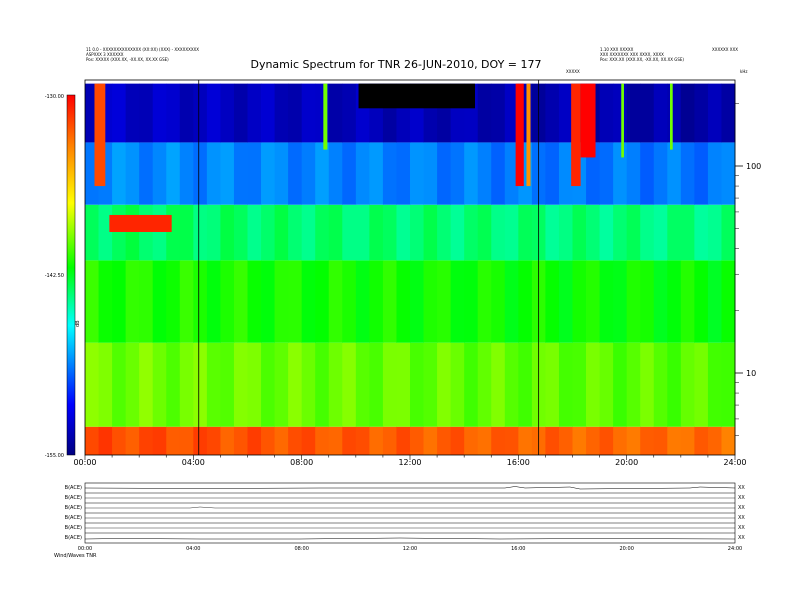  Describe the element at coordinates (54, 456) in the screenshot. I see `colorbar-min-label: -155.00` at that location.